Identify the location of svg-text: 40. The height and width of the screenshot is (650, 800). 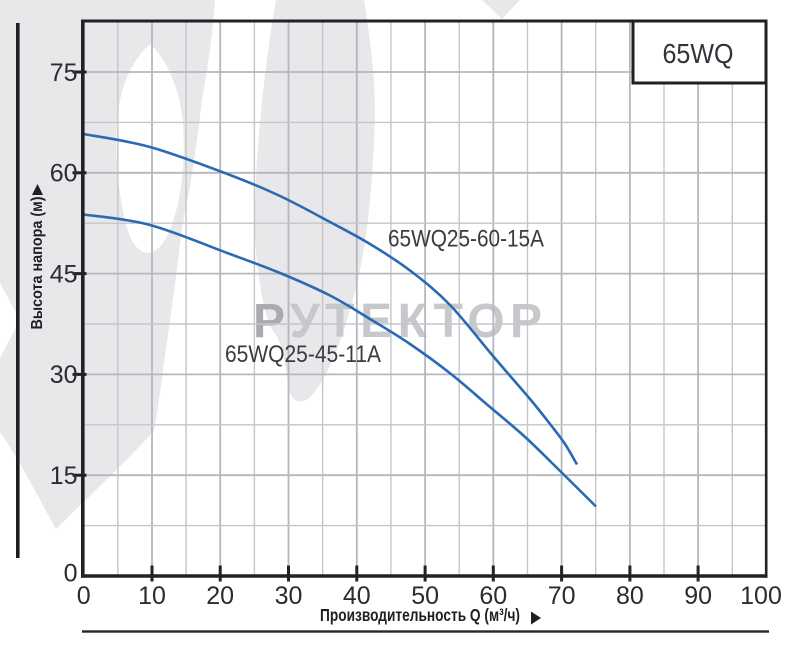
(357, 596).